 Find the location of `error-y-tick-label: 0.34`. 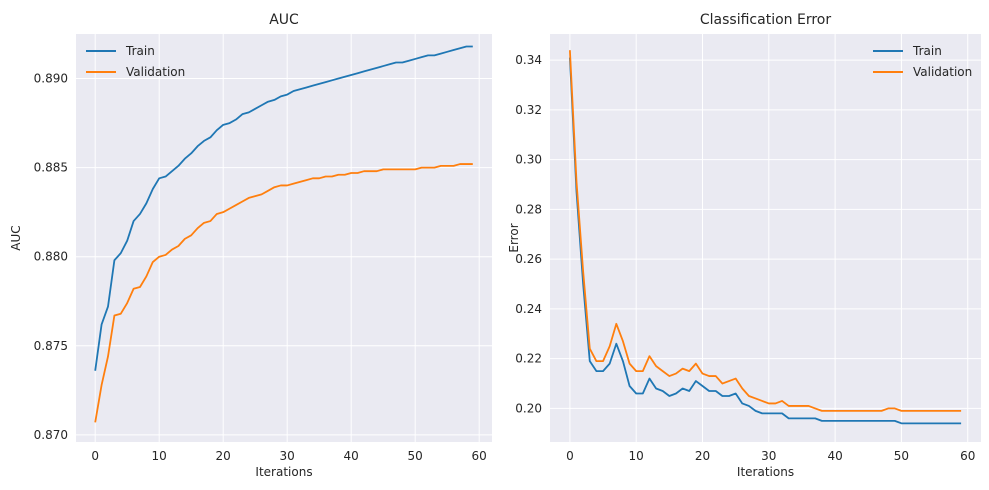

error-y-tick-label: 0.34 is located at coordinates (528, 60).